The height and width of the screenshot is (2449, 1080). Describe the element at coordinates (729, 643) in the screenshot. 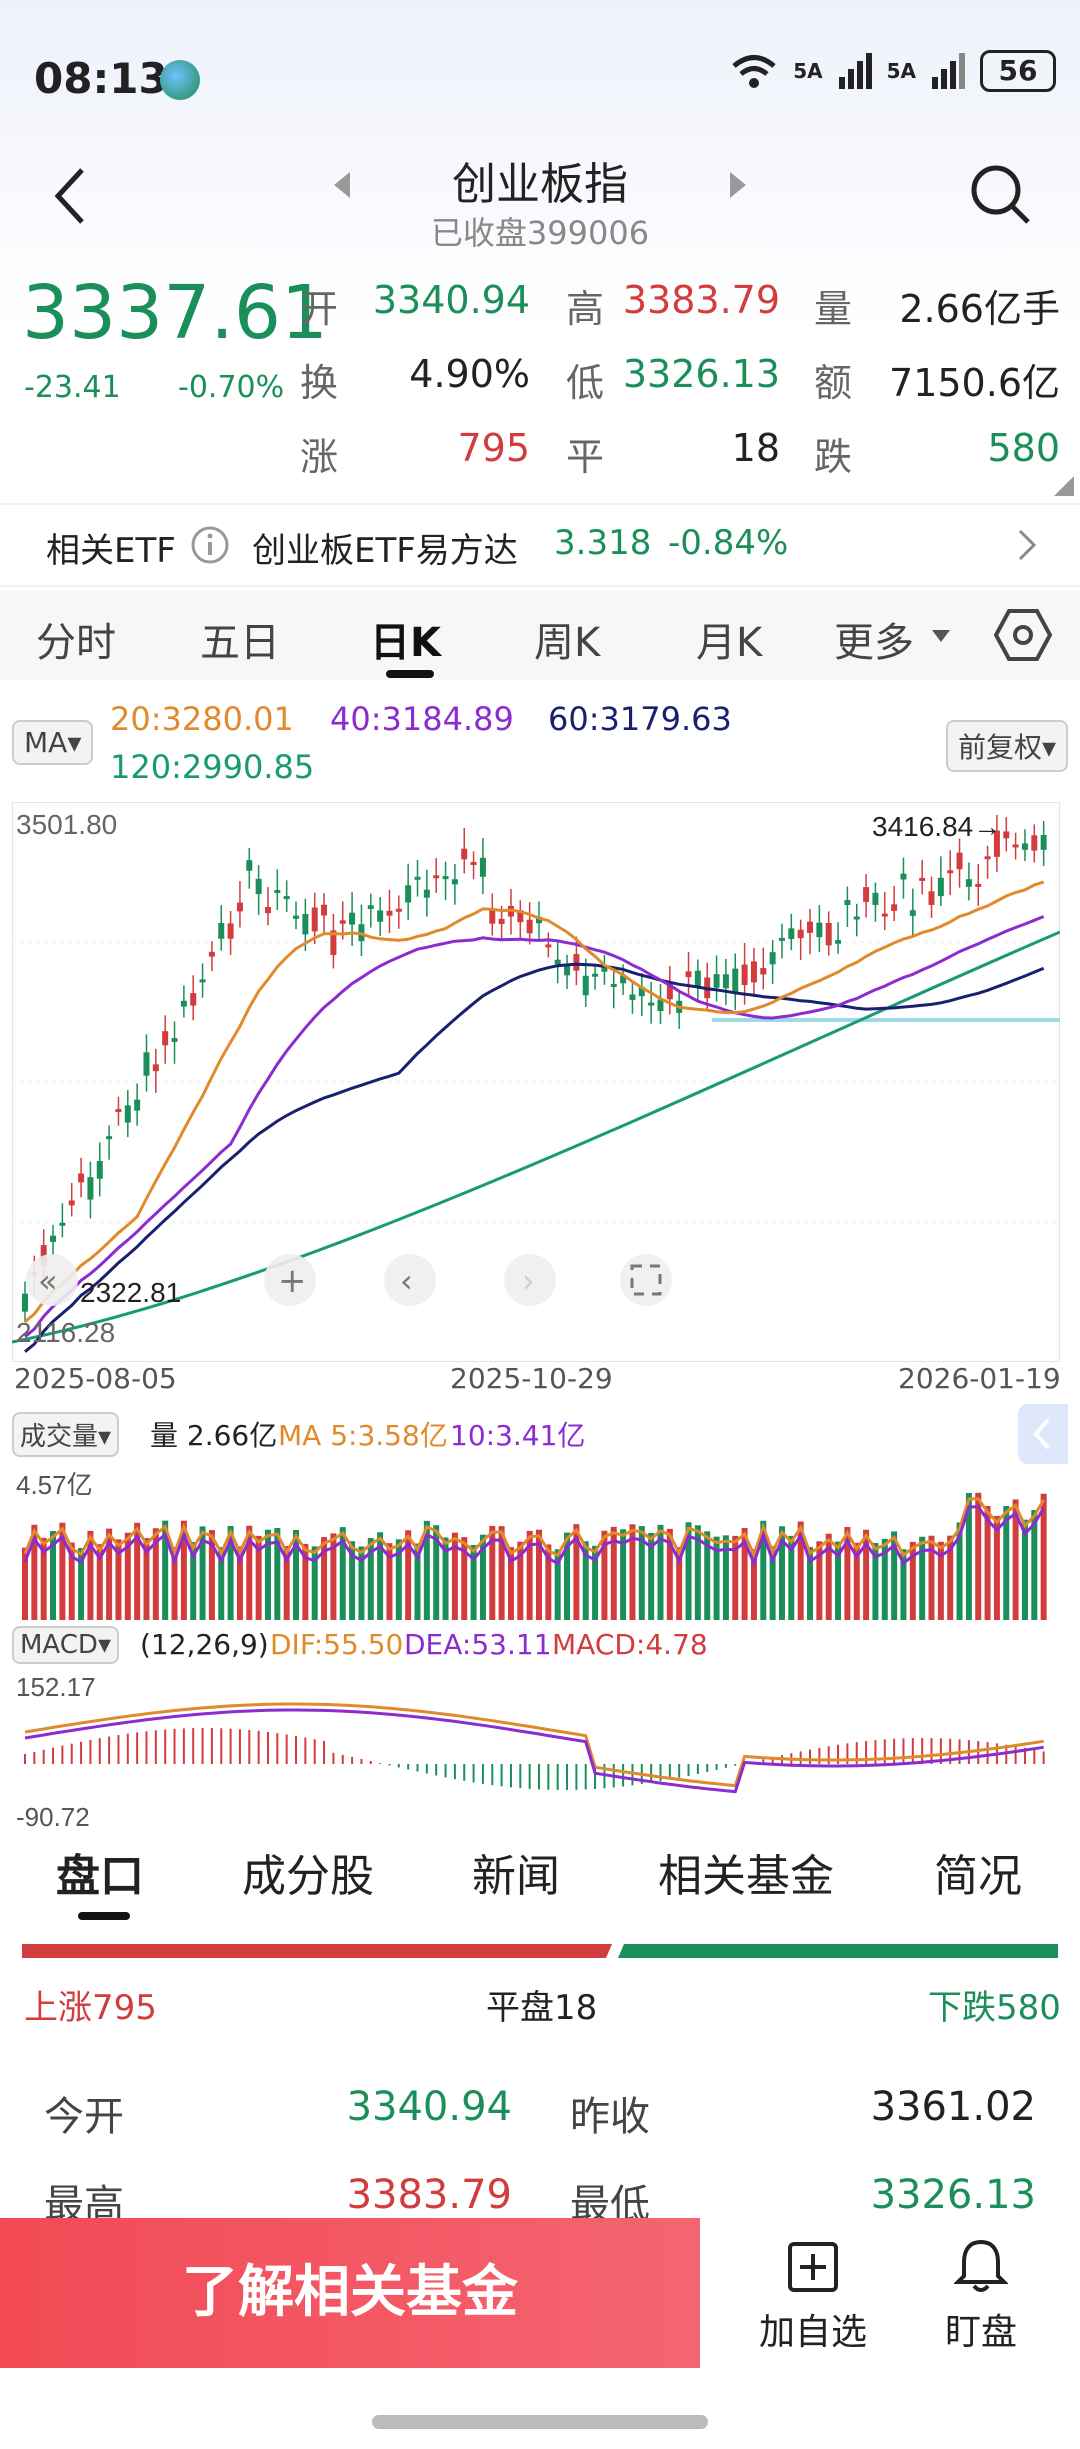

I see `tab-monthly-k: 月K` at that location.